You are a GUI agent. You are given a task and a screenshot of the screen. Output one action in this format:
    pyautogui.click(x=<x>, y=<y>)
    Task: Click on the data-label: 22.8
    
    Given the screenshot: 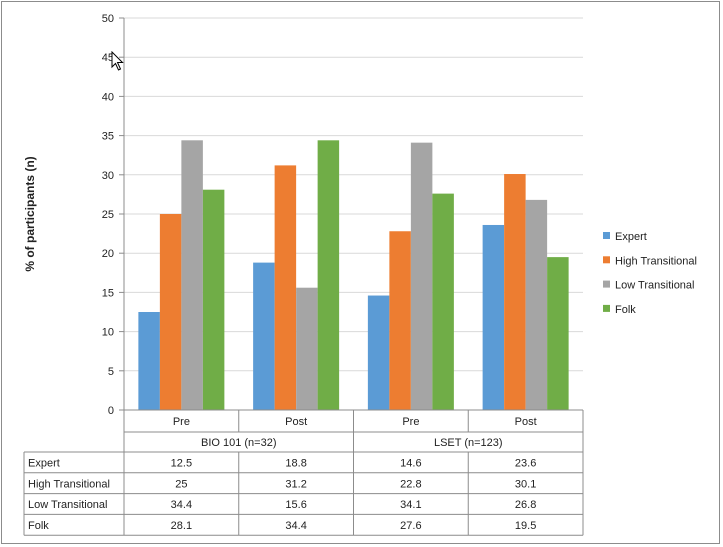 What is the action you would take?
    pyautogui.click(x=410, y=484)
    